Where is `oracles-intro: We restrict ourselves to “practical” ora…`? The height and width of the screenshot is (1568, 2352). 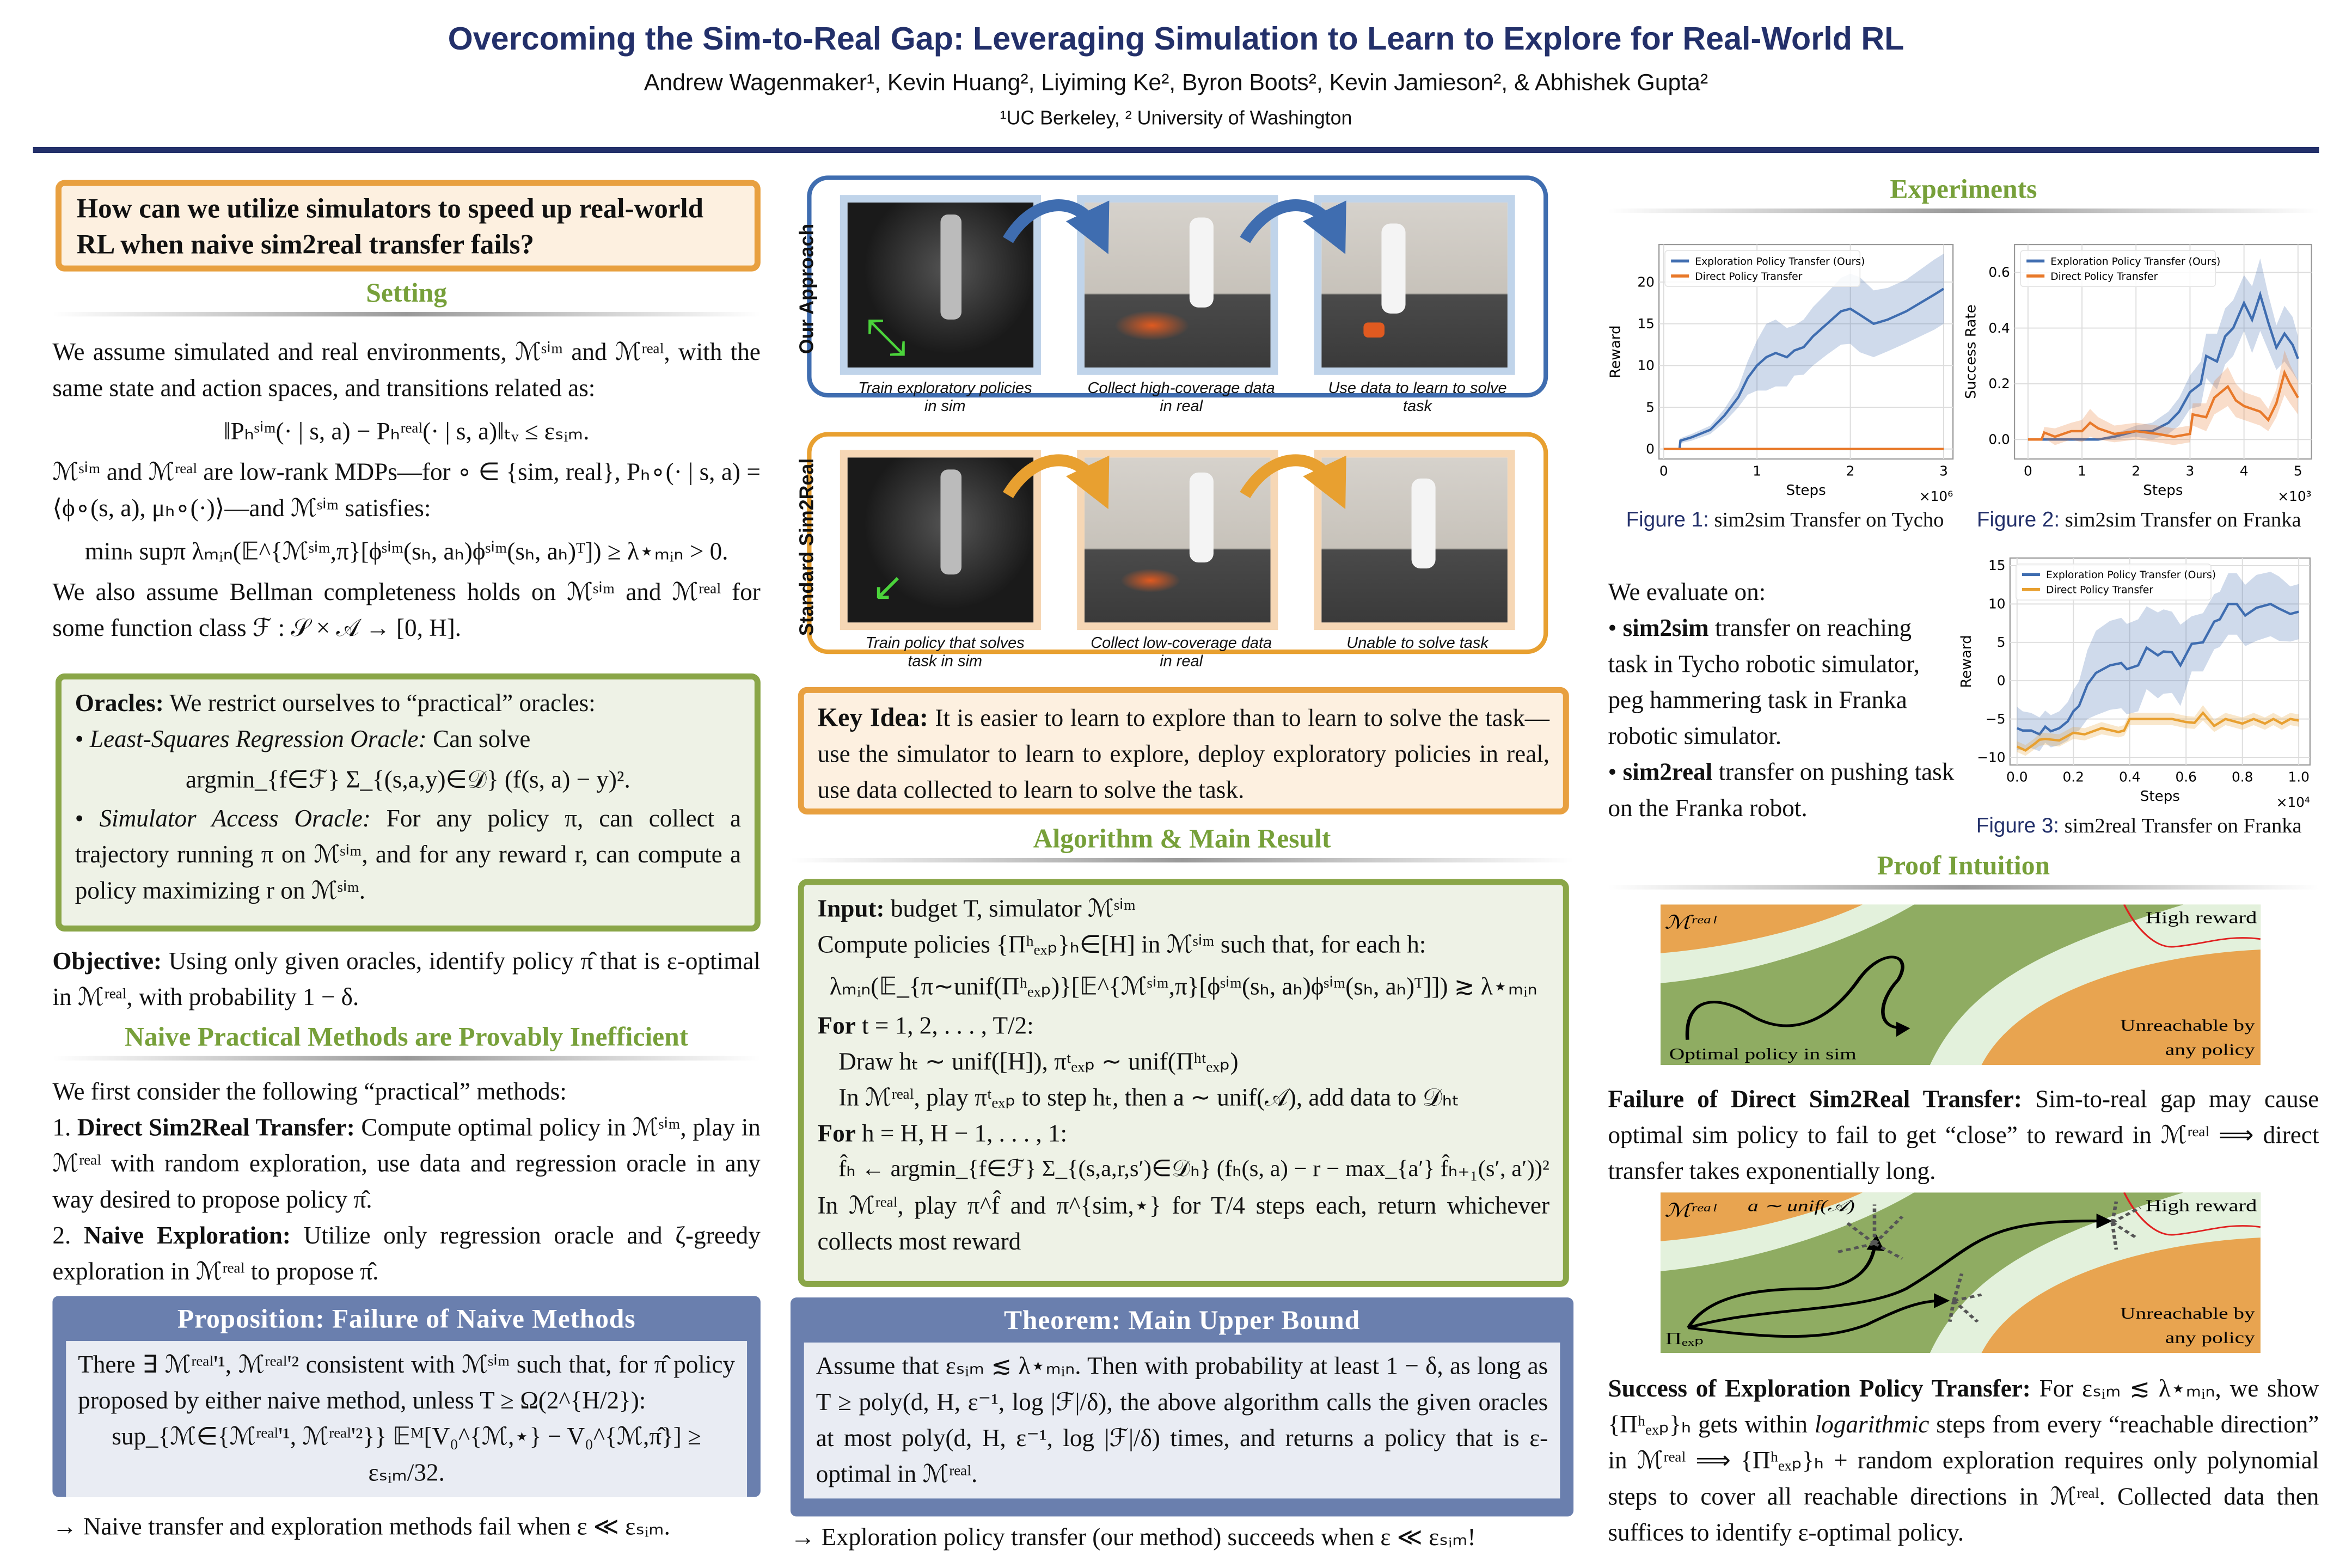 oracles-intro: We restrict ourselves to “practical” ora… is located at coordinates (379, 702).